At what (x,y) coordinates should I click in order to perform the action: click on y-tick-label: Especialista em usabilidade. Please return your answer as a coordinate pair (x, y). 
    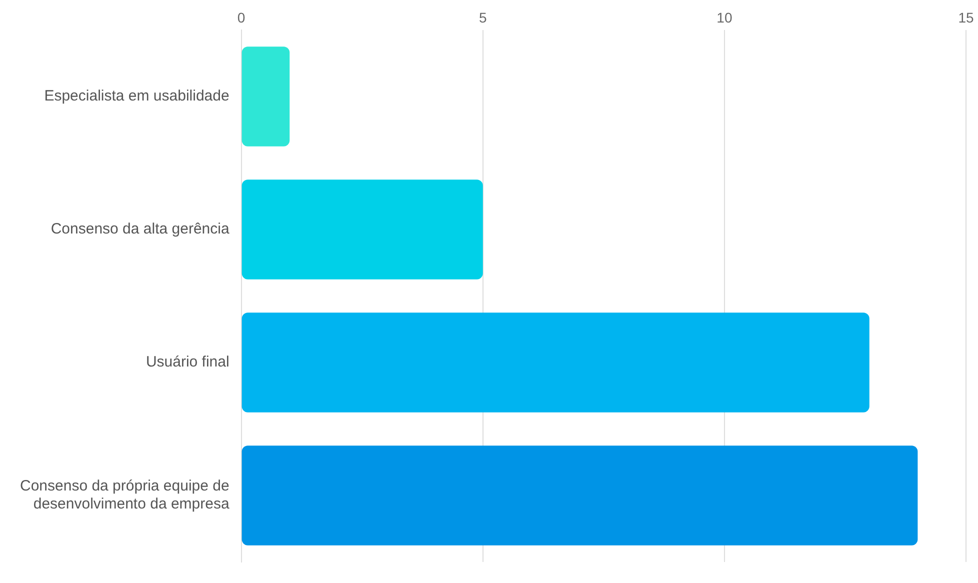
    Looking at the image, I should click on (137, 96).